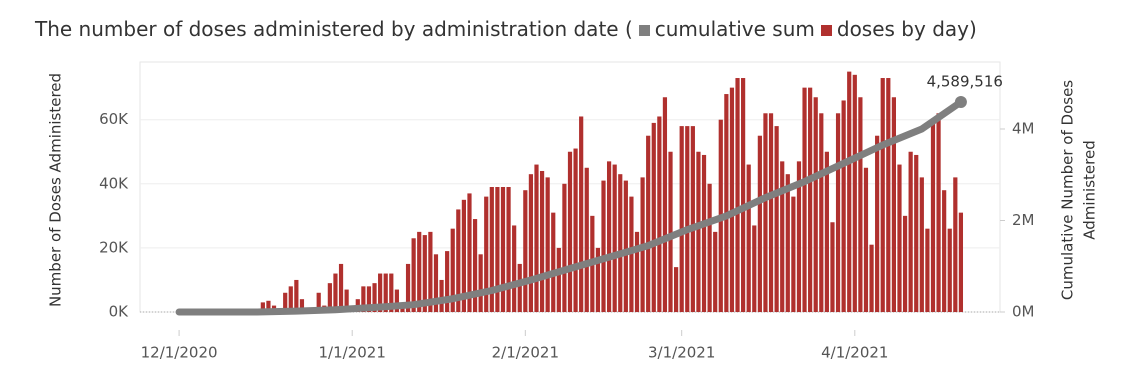 The height and width of the screenshot is (377, 1140). Describe the element at coordinates (965, 82) in the screenshot. I see `annotation: 4,589,516` at that location.